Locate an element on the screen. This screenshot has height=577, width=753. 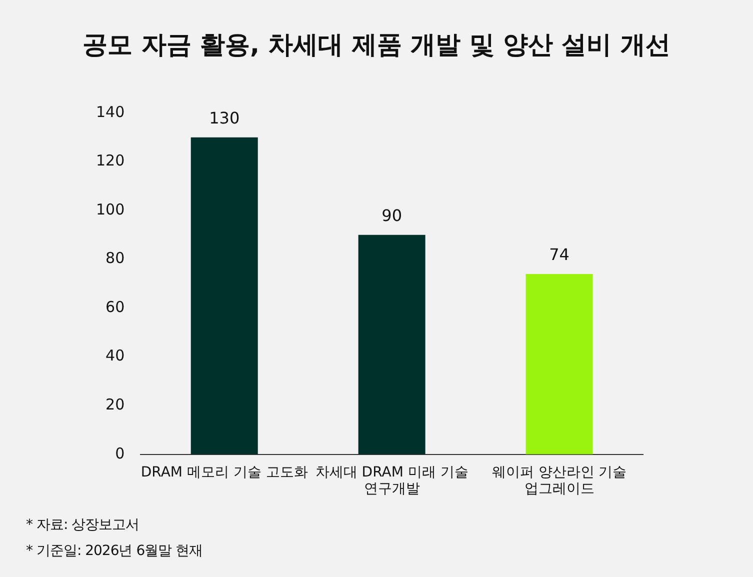
y-tick-label: 100 is located at coordinates (110, 209).